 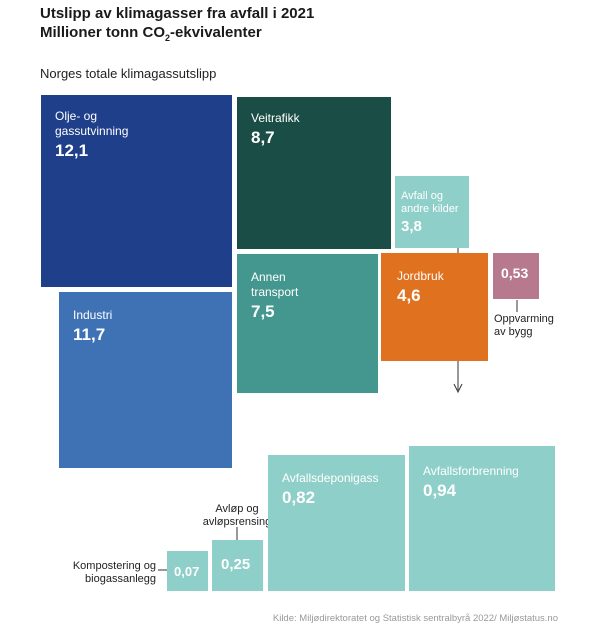 I want to click on box-oppvarming: 0,53, so click(x=516, y=276).